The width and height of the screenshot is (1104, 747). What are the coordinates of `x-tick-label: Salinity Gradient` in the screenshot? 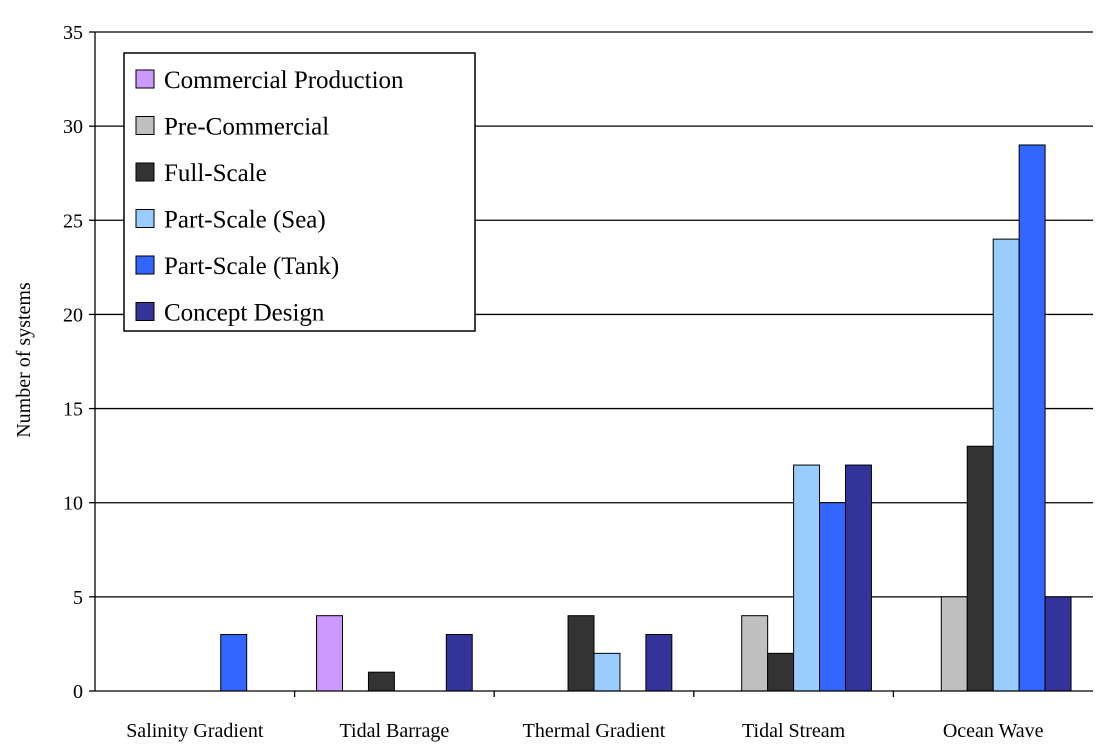 It's located at (195, 731).